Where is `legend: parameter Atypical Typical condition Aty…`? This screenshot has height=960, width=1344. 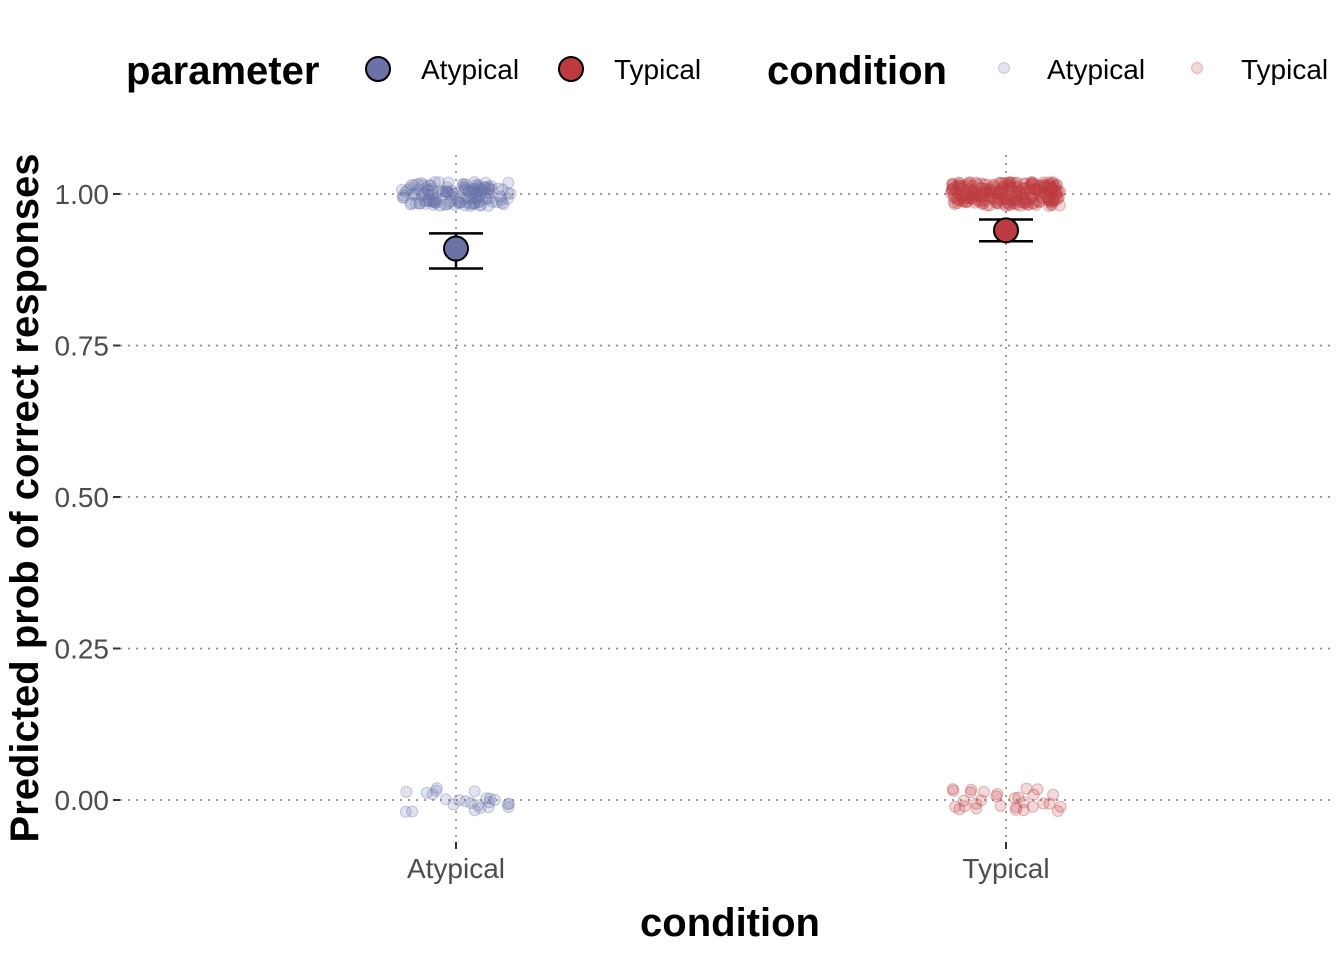 legend: parameter Atypical Typical condition Aty… is located at coordinates (727, 71).